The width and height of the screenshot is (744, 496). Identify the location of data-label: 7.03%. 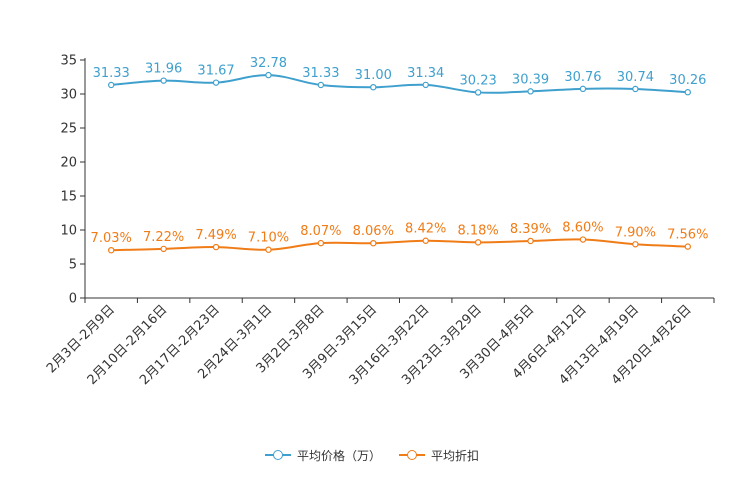
(111, 238).